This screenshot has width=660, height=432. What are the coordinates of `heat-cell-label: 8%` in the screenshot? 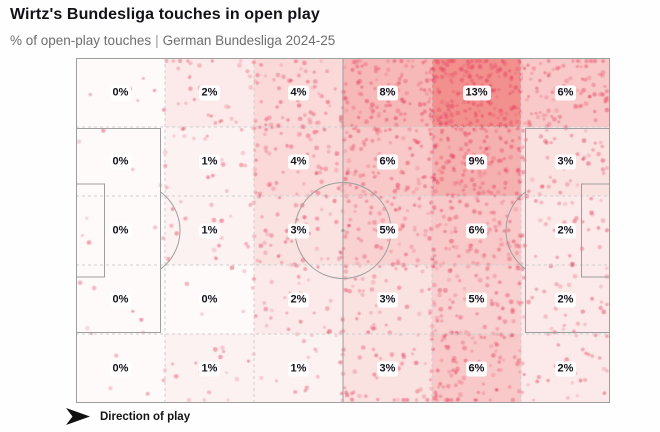 It's located at (387, 92).